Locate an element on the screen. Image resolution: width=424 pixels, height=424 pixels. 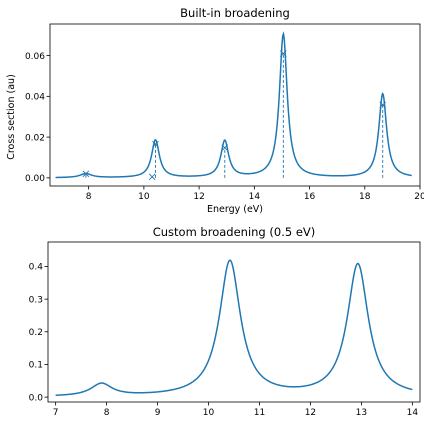
x-tick-label: 18 is located at coordinates (365, 197).